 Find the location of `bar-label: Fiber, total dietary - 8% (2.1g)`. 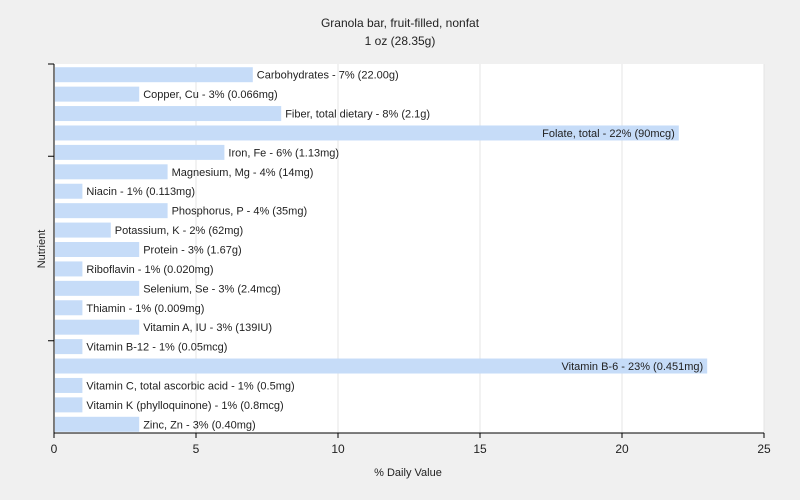

bar-label: Fiber, total dietary - 8% (2.1g) is located at coordinates (357, 115).